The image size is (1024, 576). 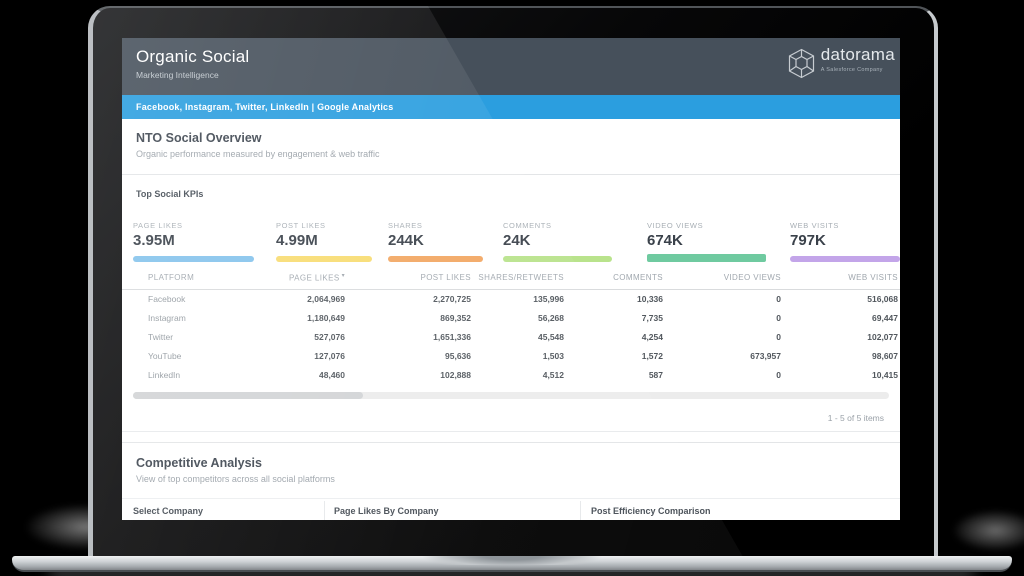 I want to click on brand-tagline: A Salesforce Company, so click(x=851, y=69).